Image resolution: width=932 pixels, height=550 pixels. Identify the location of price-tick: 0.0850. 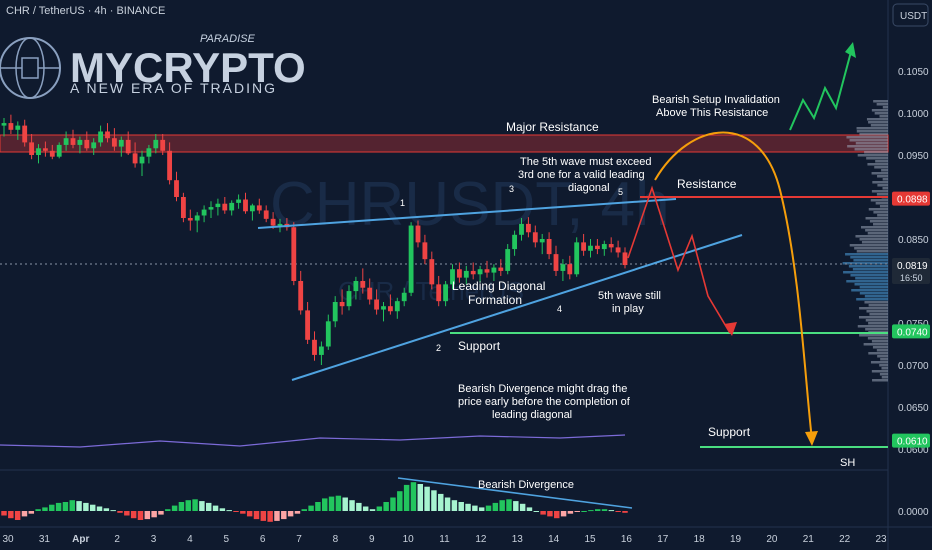
(913, 240).